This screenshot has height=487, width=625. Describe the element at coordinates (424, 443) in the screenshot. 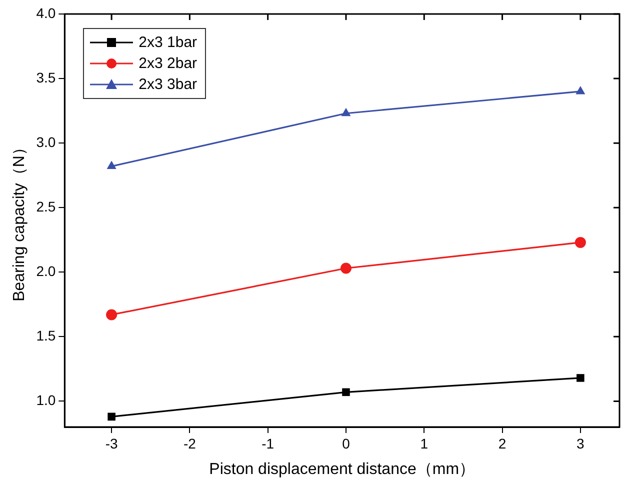

I see `x-tick-label: 1` at that location.